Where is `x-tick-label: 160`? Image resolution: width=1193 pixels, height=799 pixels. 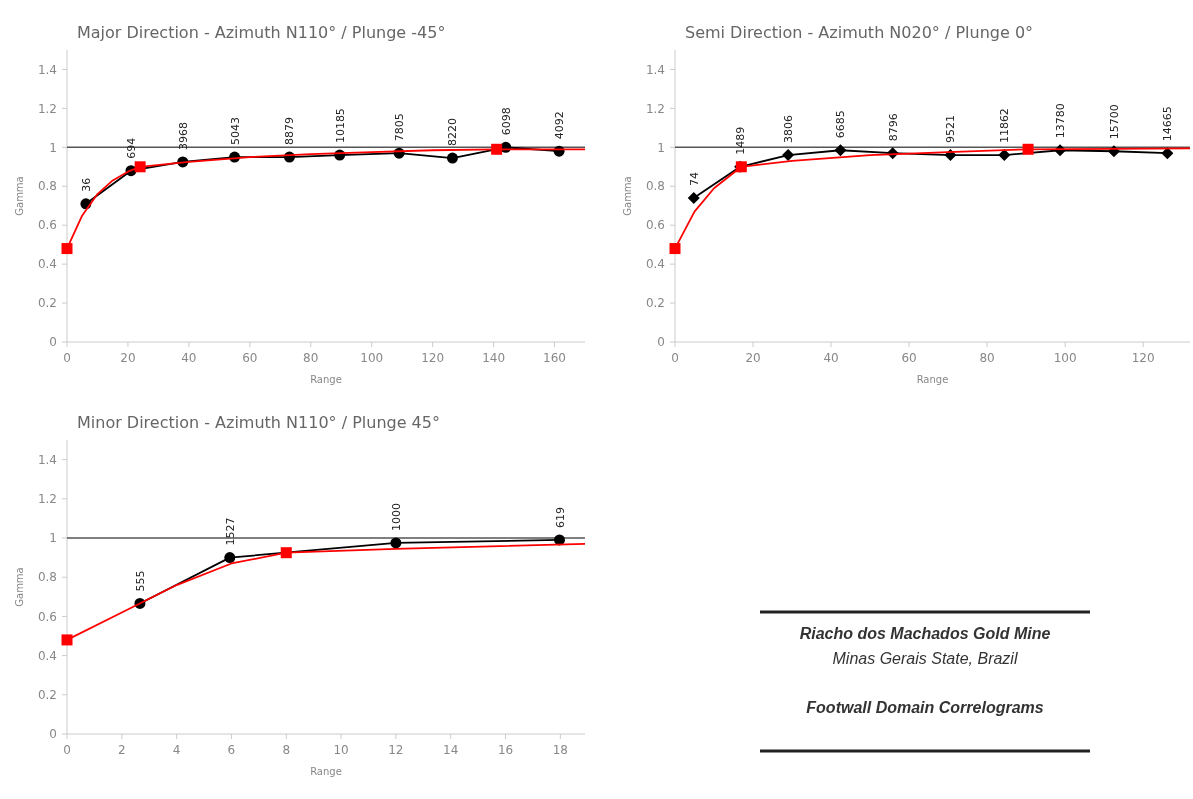
x-tick-label: 160 is located at coordinates (554, 358).